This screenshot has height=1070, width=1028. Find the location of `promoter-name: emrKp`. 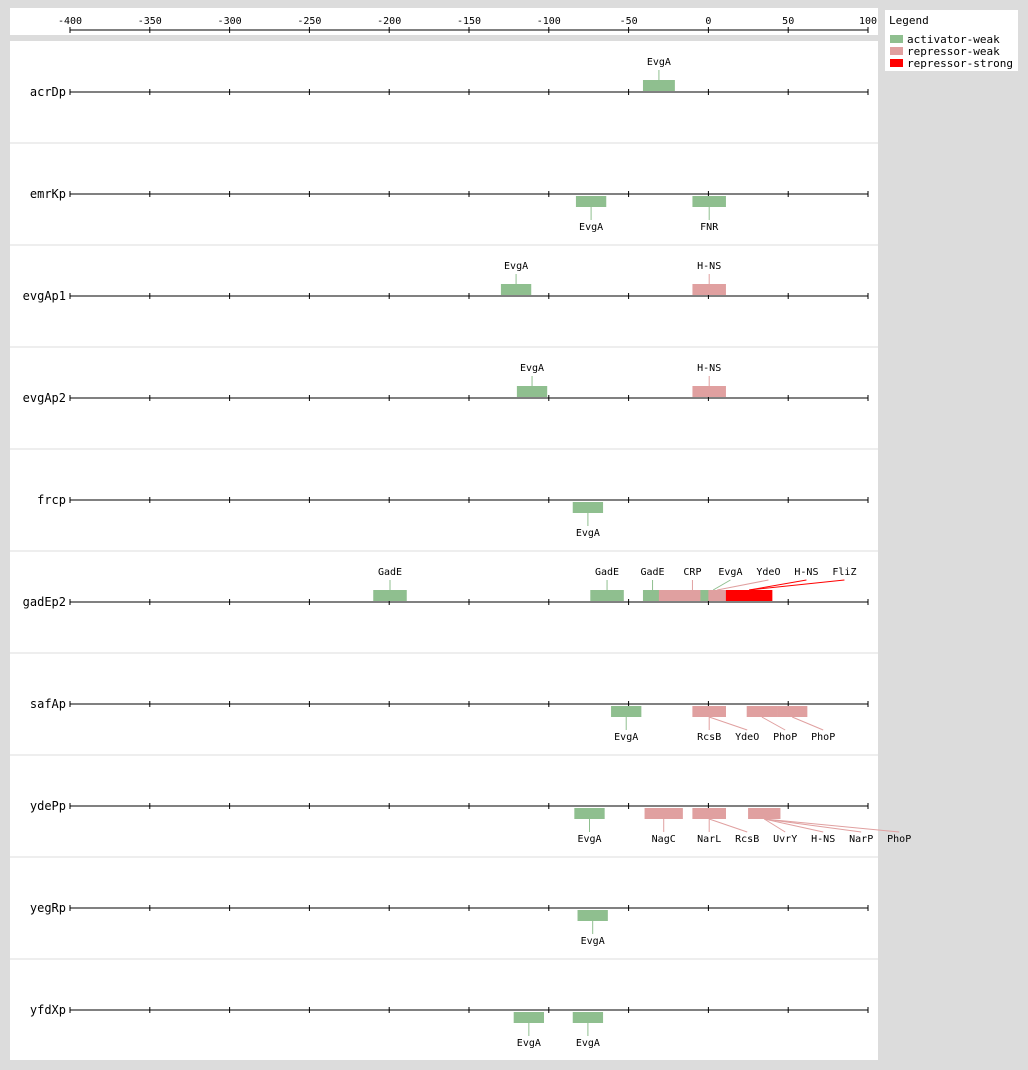

promoter-name: emrKp is located at coordinates (48, 194).